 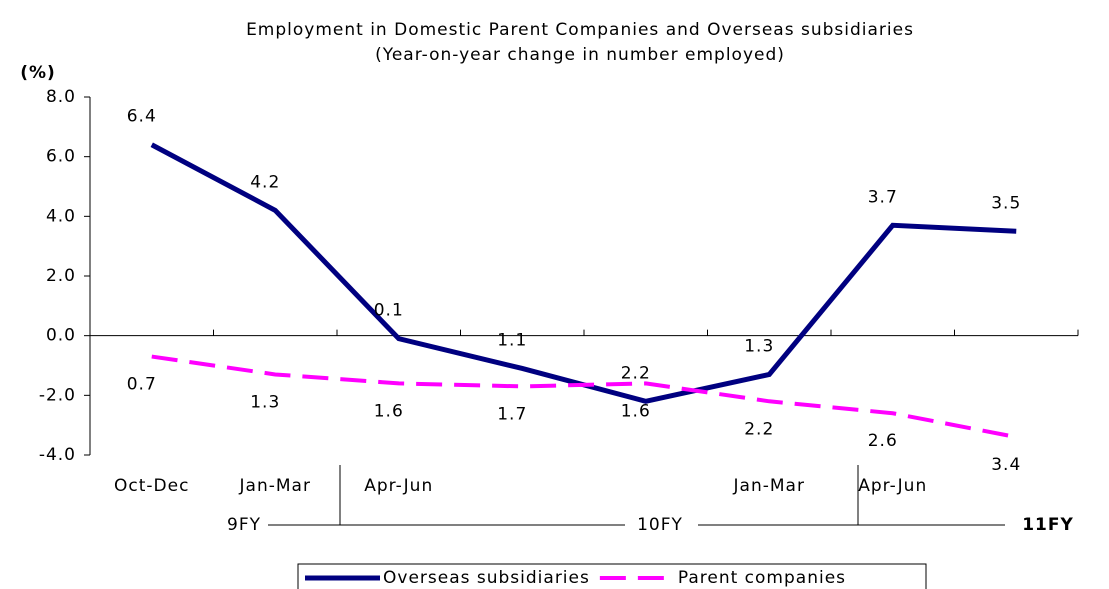 I want to click on y-tick-label: 6.0, so click(x=61, y=157).